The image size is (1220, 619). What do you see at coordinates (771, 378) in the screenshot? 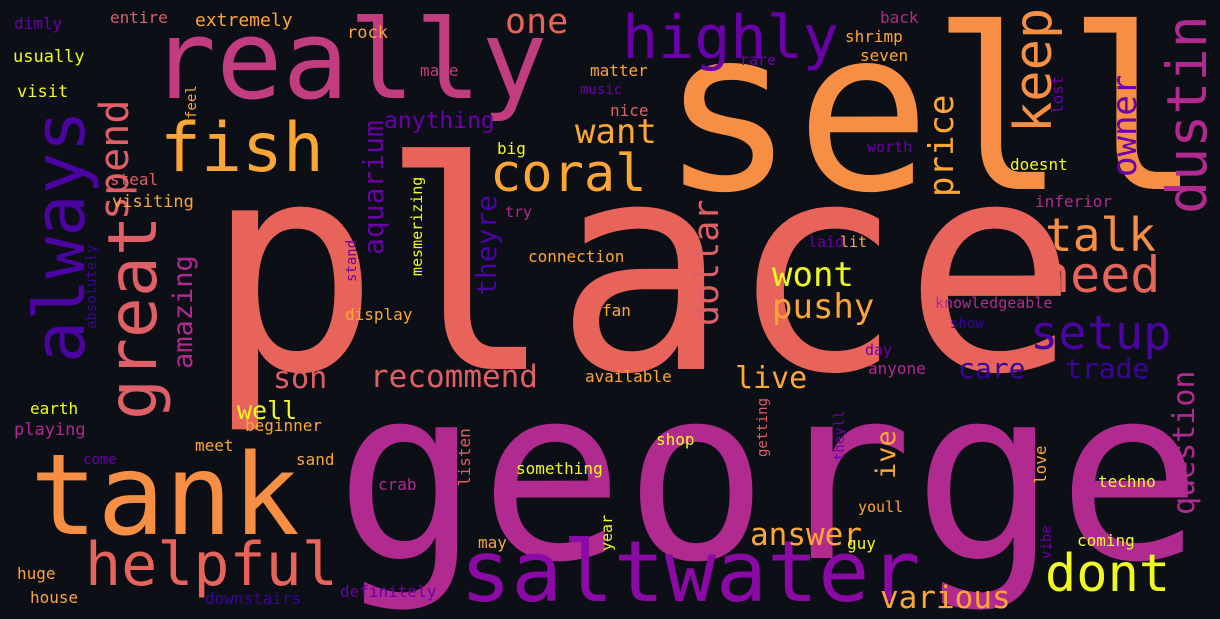
I see `word-live: live` at bounding box center [771, 378].